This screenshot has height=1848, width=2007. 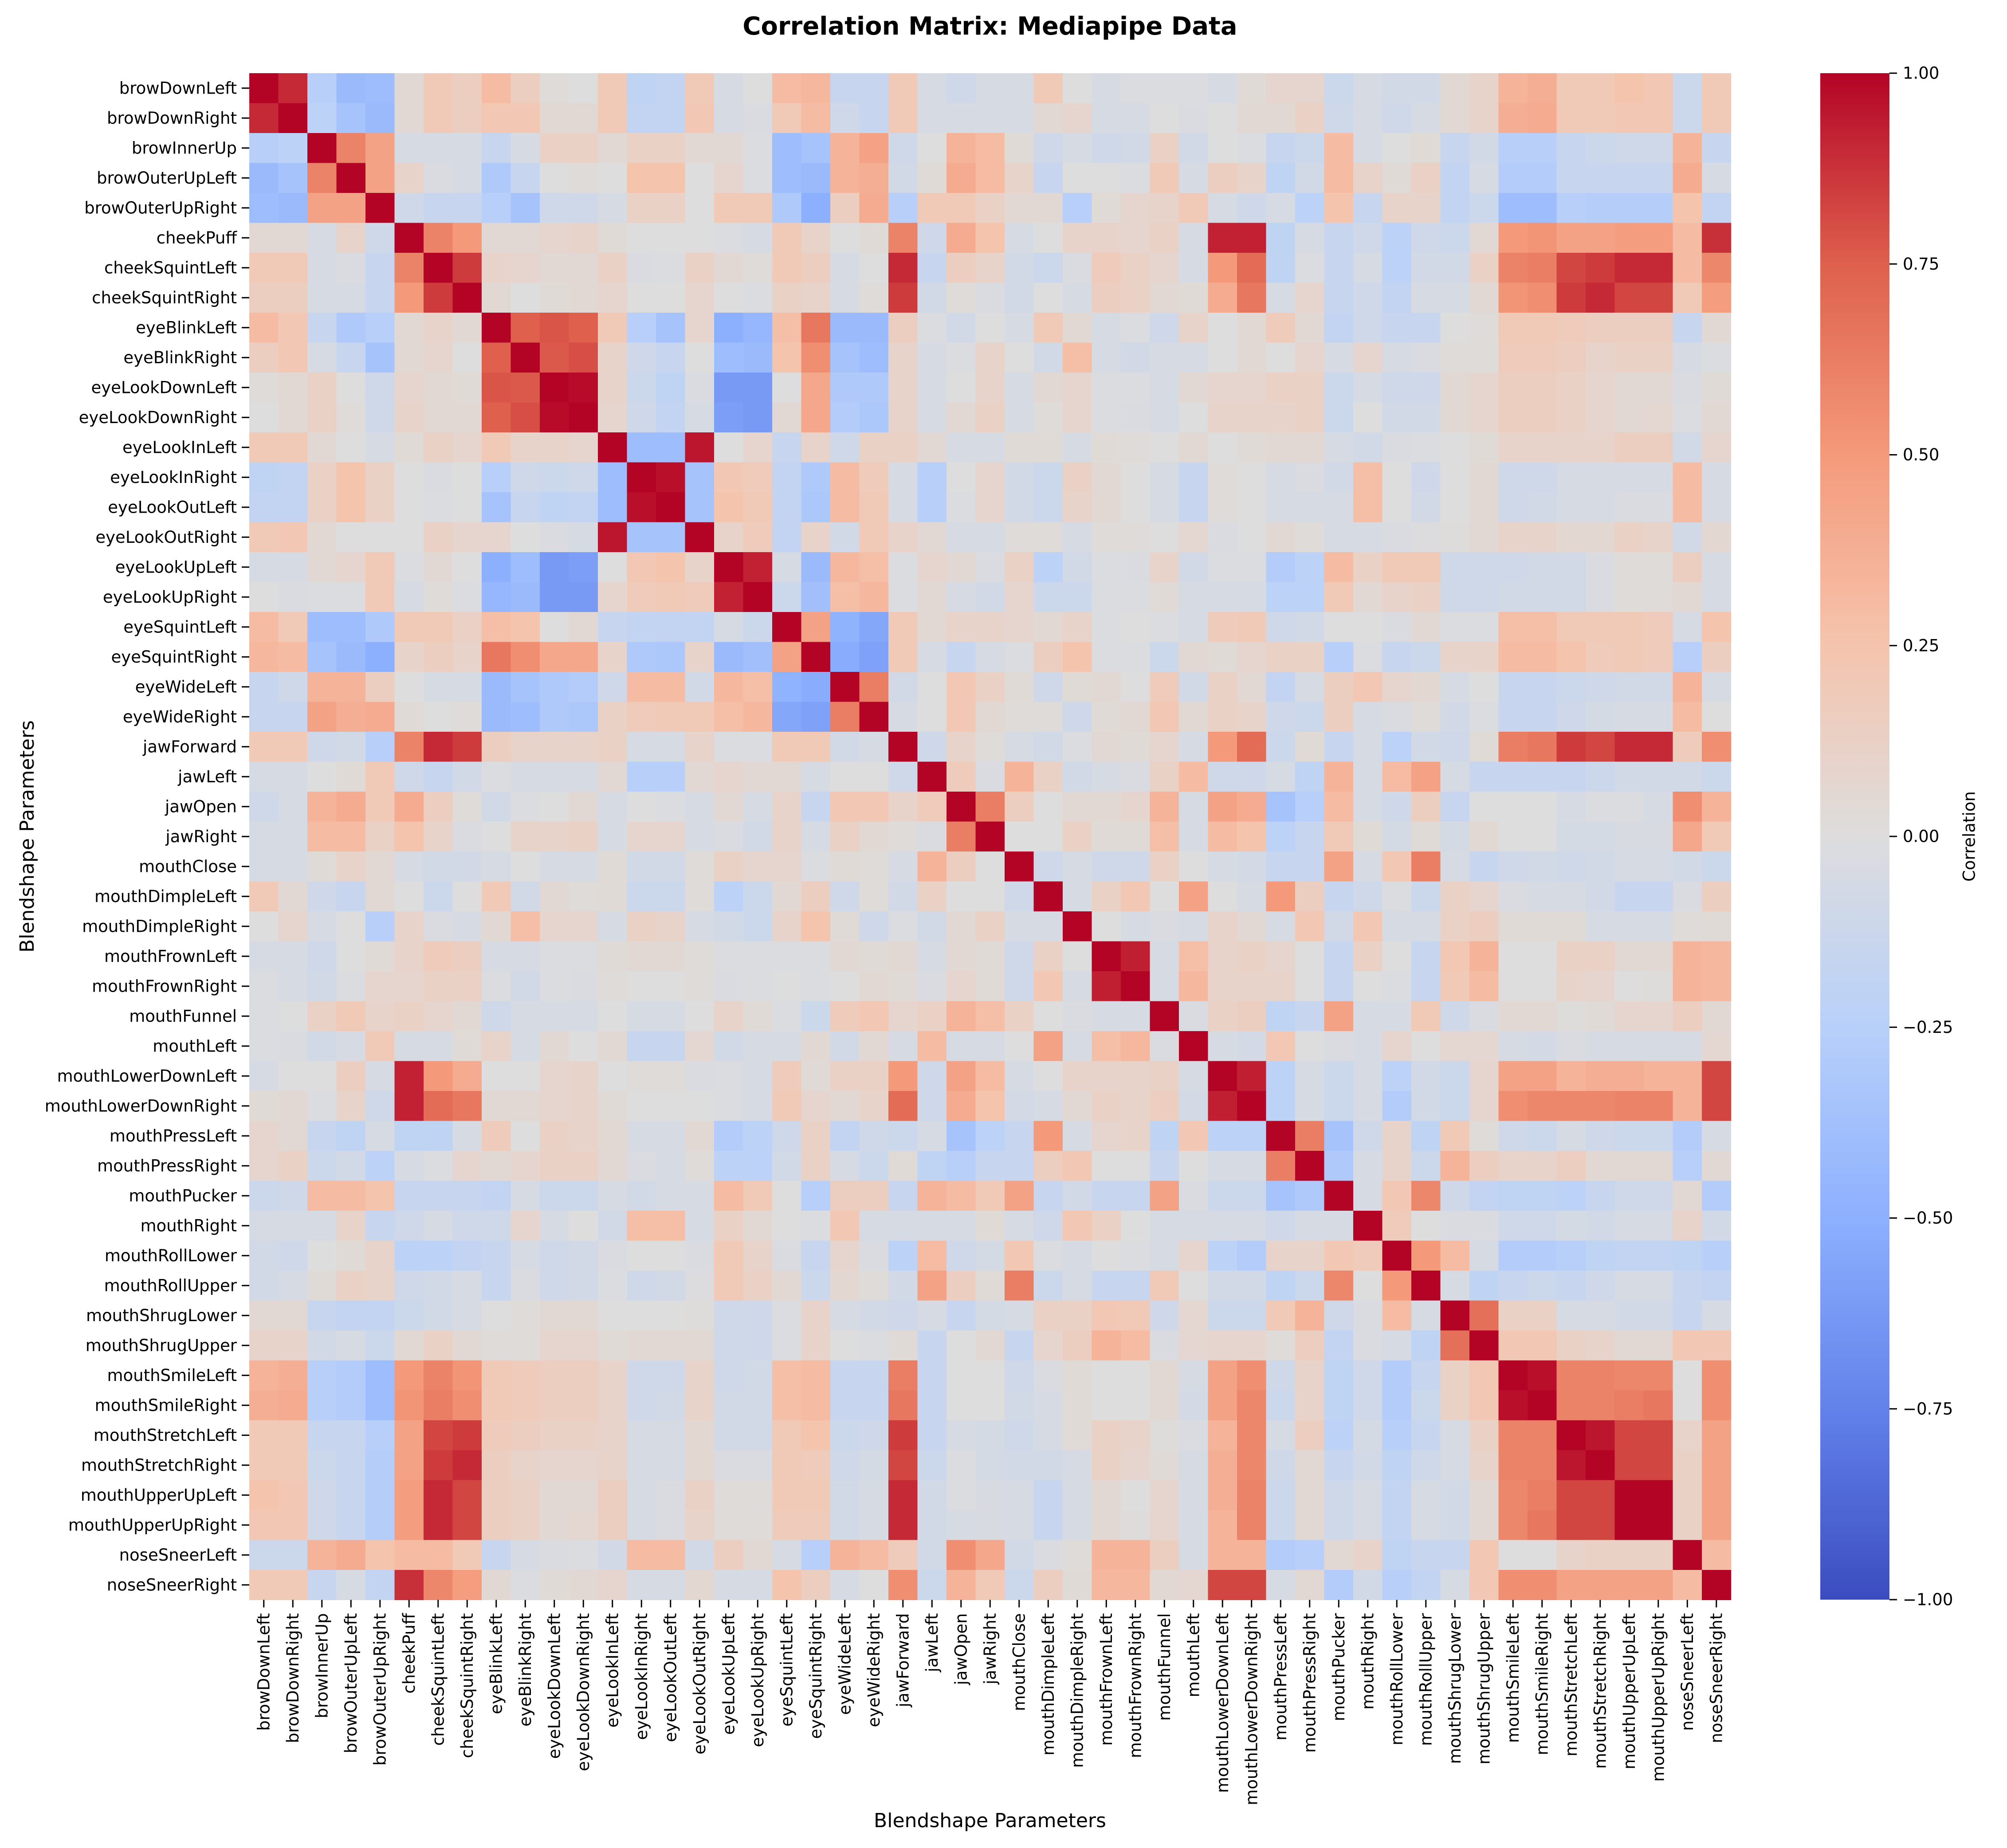 What do you see at coordinates (642, 1676) in the screenshot?
I see `x-tick-label: eyeLookInRight` at bounding box center [642, 1676].